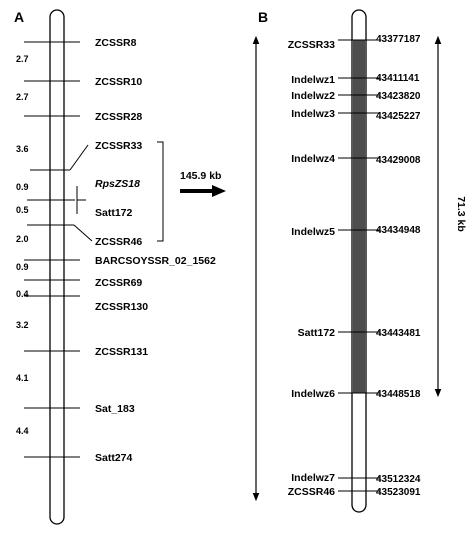  What do you see at coordinates (116, 43) in the screenshot?
I see `marker-label-zcssr8: ZCSSR8` at bounding box center [116, 43].